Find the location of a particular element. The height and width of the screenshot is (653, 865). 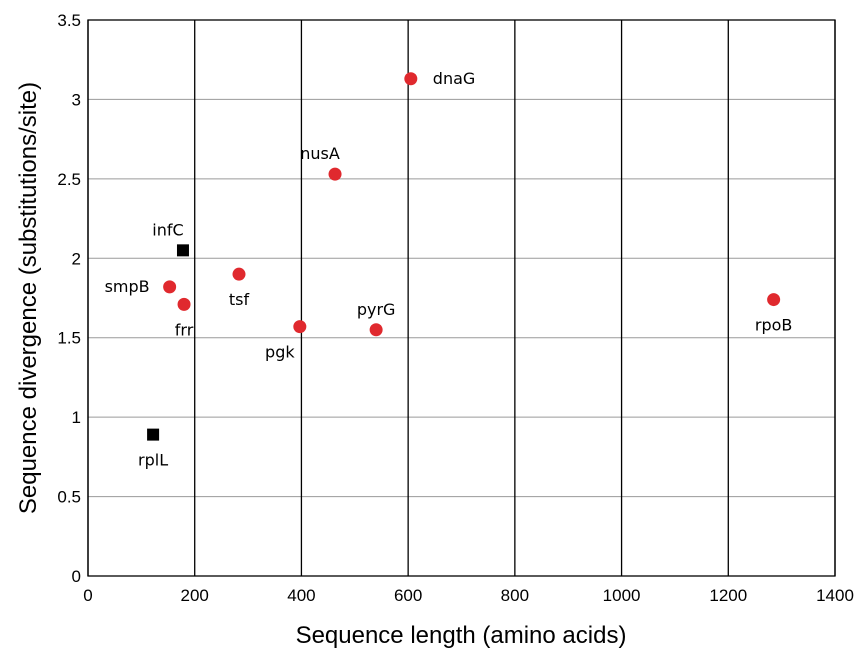

point-label-rpoB: rpoB is located at coordinates (774, 325).